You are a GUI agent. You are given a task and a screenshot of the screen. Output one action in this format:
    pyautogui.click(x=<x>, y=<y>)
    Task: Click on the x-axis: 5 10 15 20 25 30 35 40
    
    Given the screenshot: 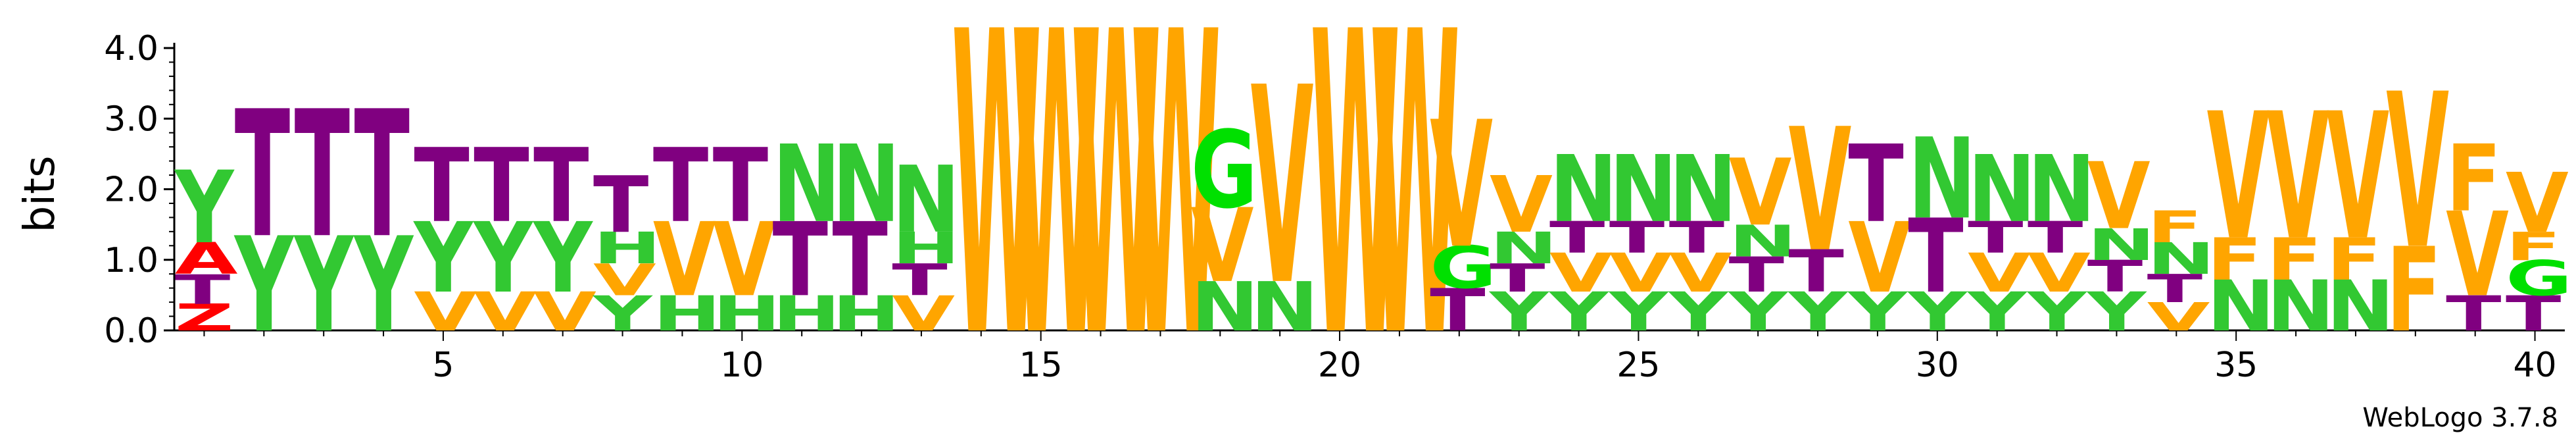 What is the action you would take?
    pyautogui.click(x=1369, y=357)
    